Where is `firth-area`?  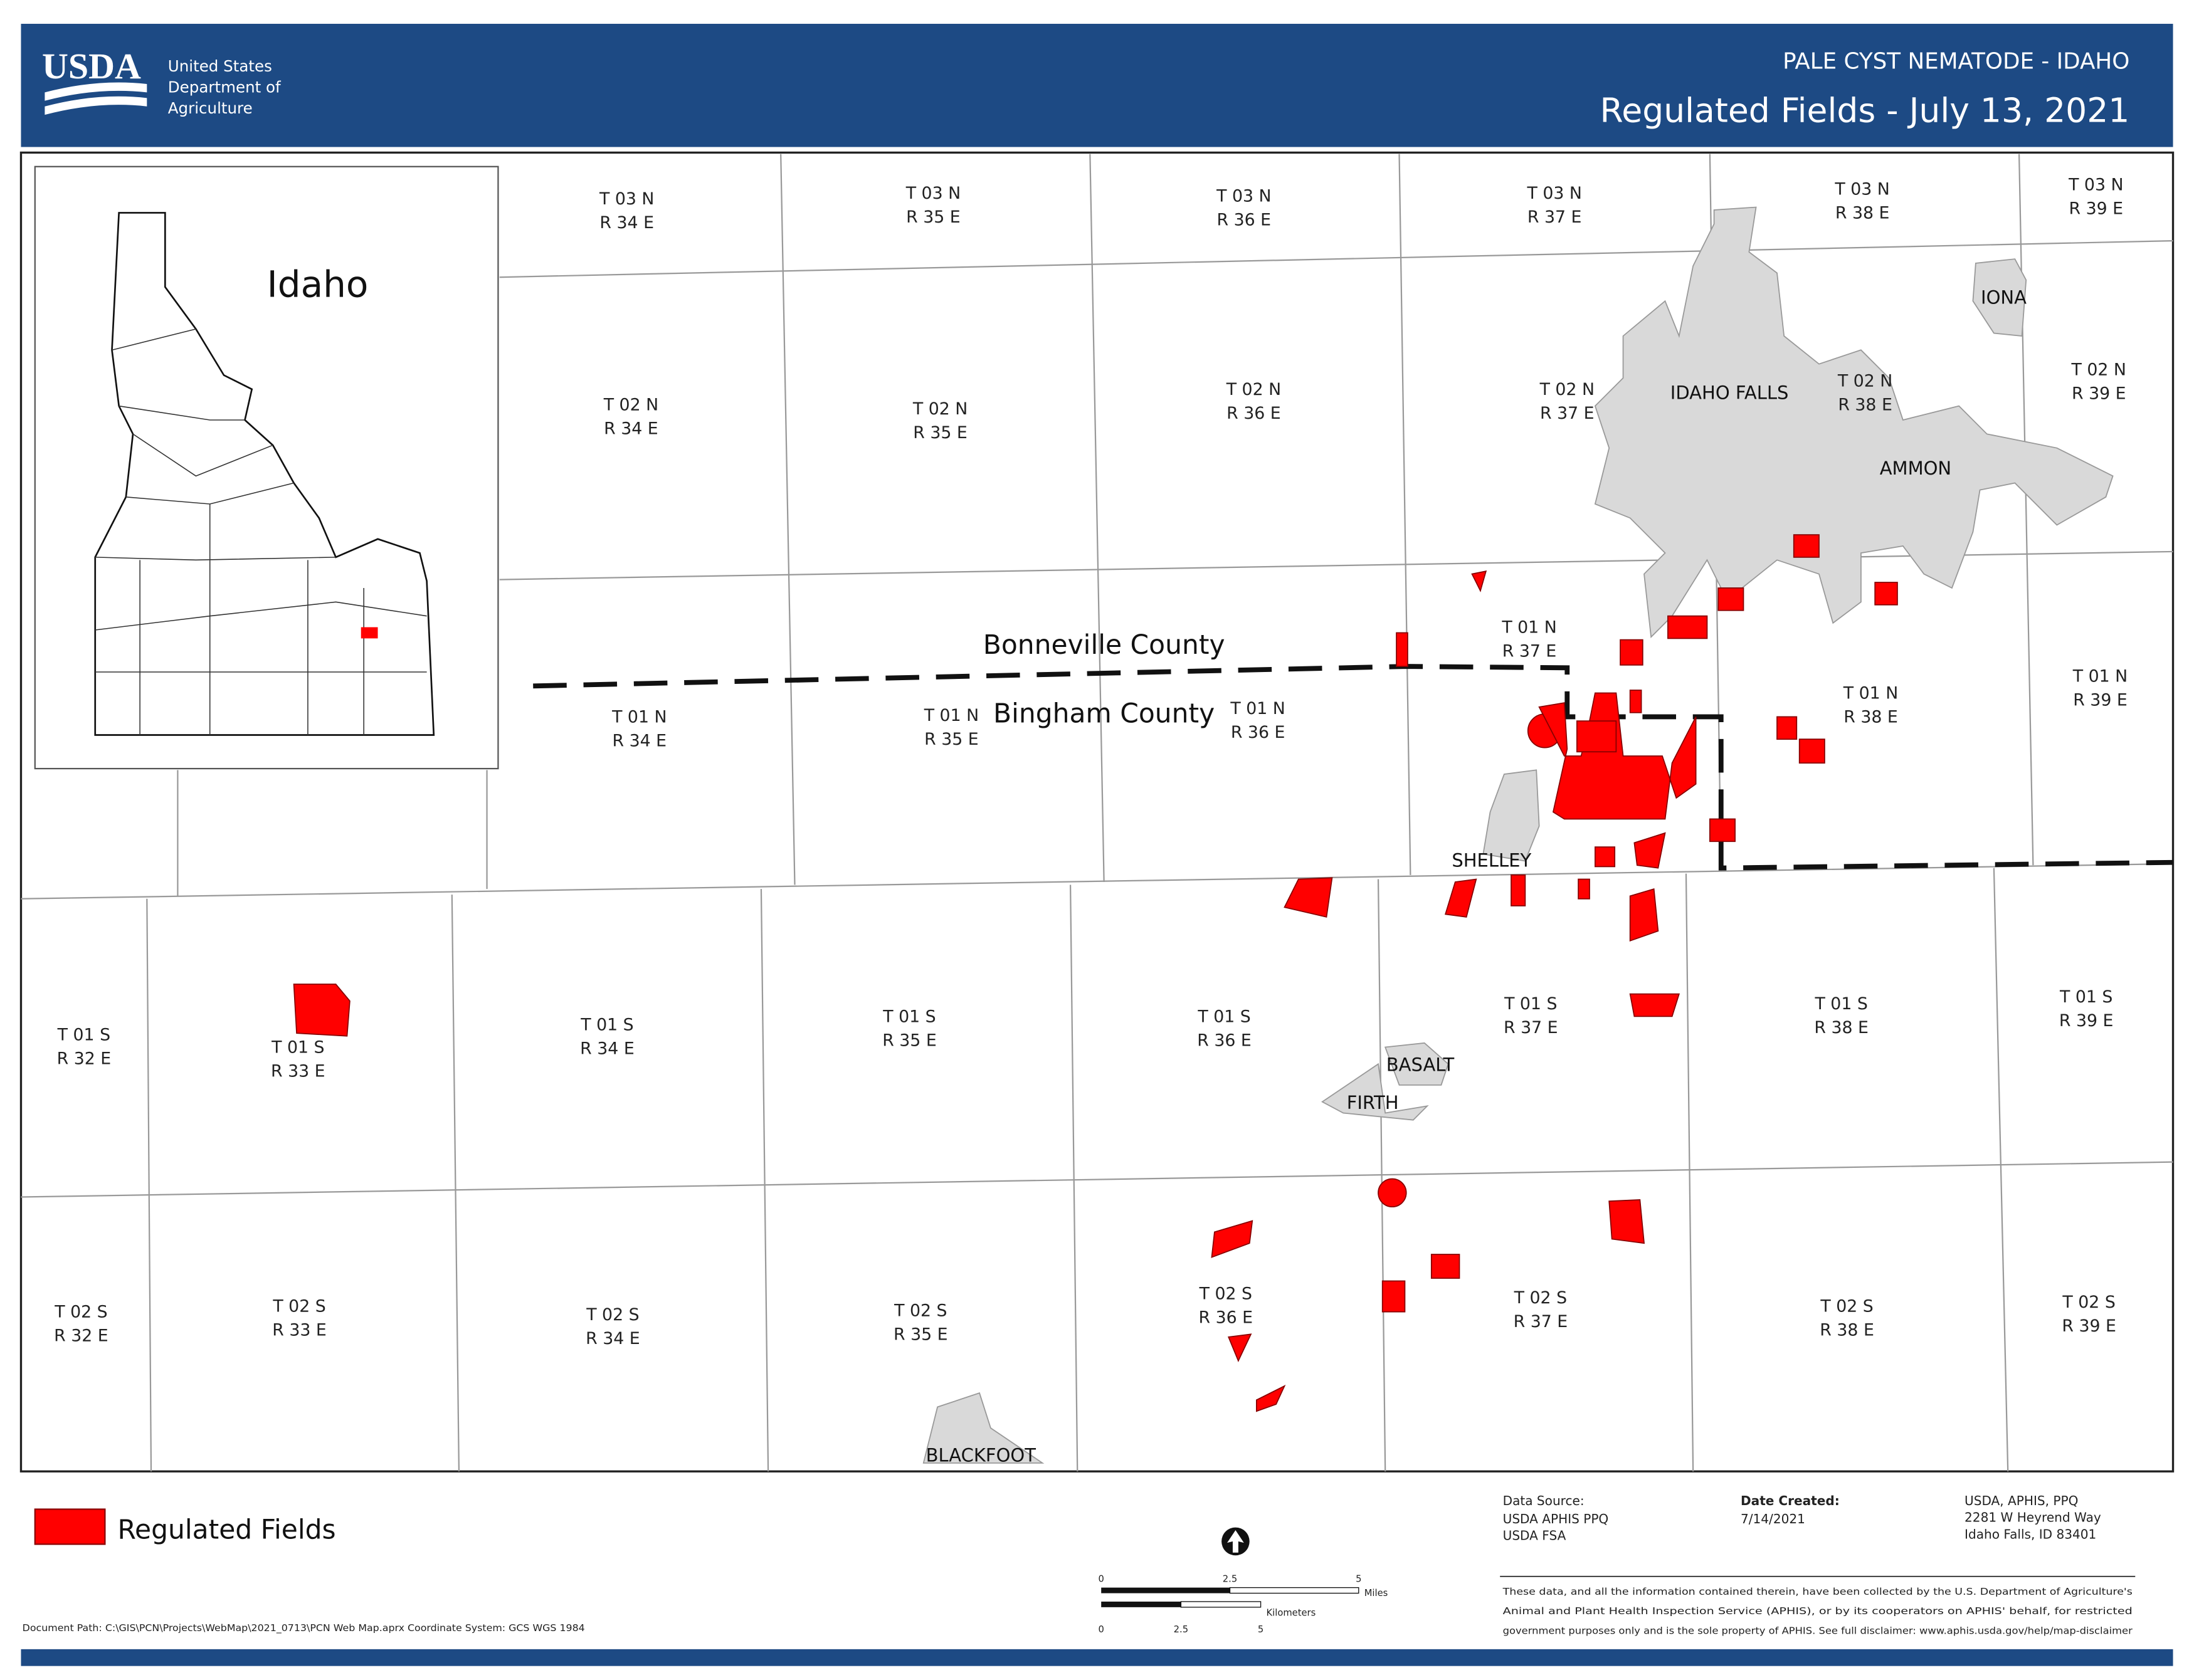
firth-area is located at coordinates (1375, 1092).